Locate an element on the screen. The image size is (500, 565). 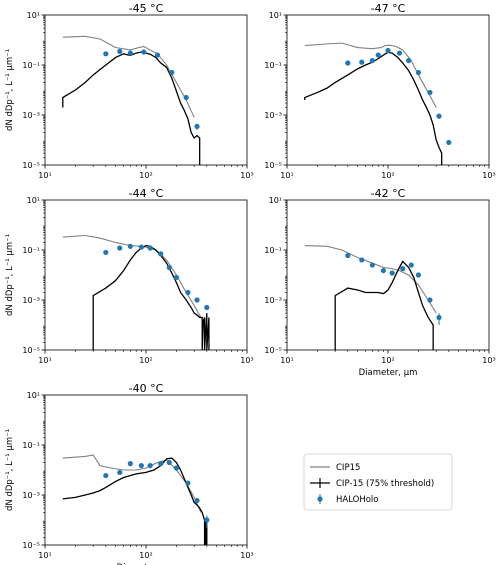
legend-box is located at coordinates (378, 482).